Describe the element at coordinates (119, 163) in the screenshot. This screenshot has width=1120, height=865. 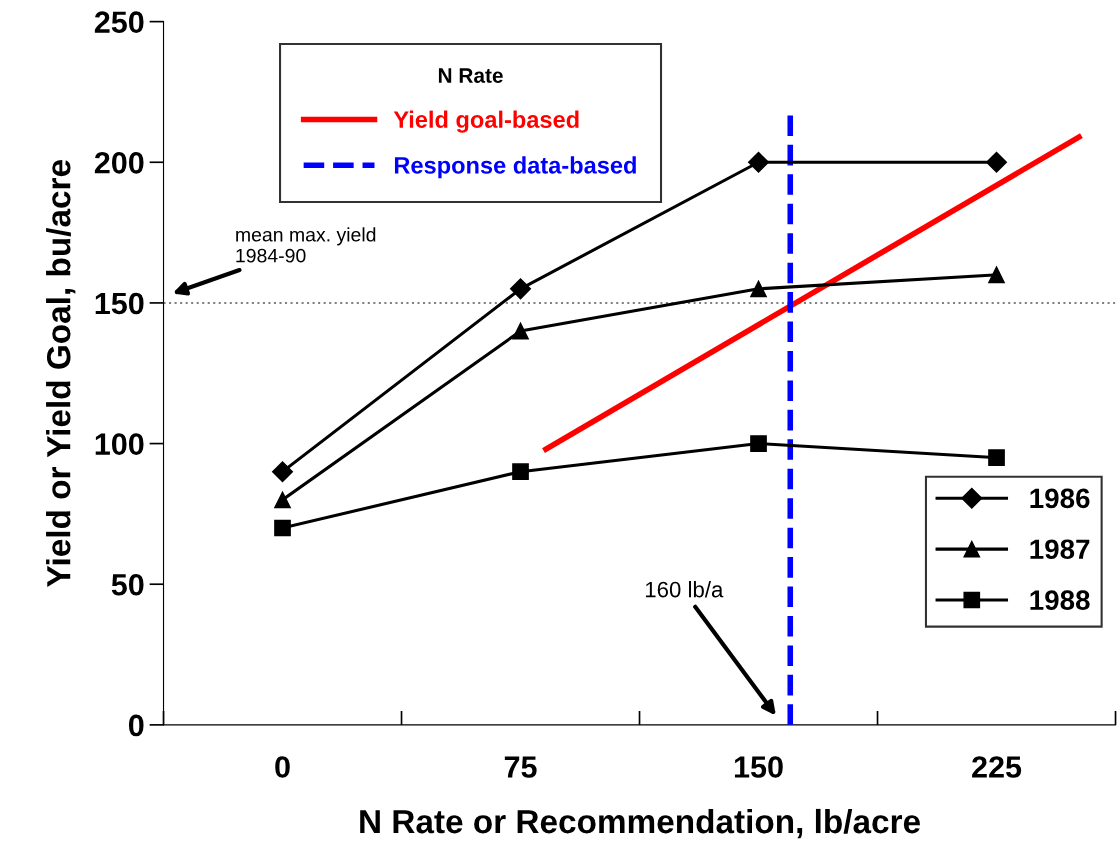
I see `y-tick-label: 200` at that location.